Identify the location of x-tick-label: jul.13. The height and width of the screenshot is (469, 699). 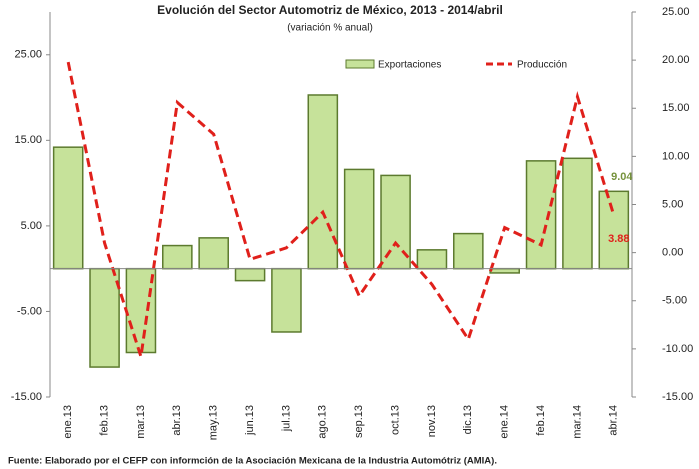
(286, 418).